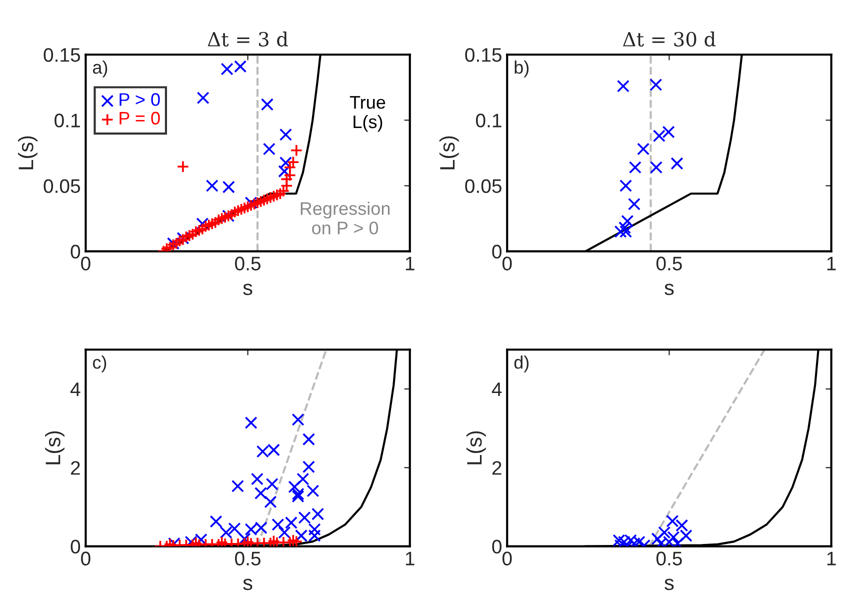  I want to click on annotation: a), so click(100, 69).